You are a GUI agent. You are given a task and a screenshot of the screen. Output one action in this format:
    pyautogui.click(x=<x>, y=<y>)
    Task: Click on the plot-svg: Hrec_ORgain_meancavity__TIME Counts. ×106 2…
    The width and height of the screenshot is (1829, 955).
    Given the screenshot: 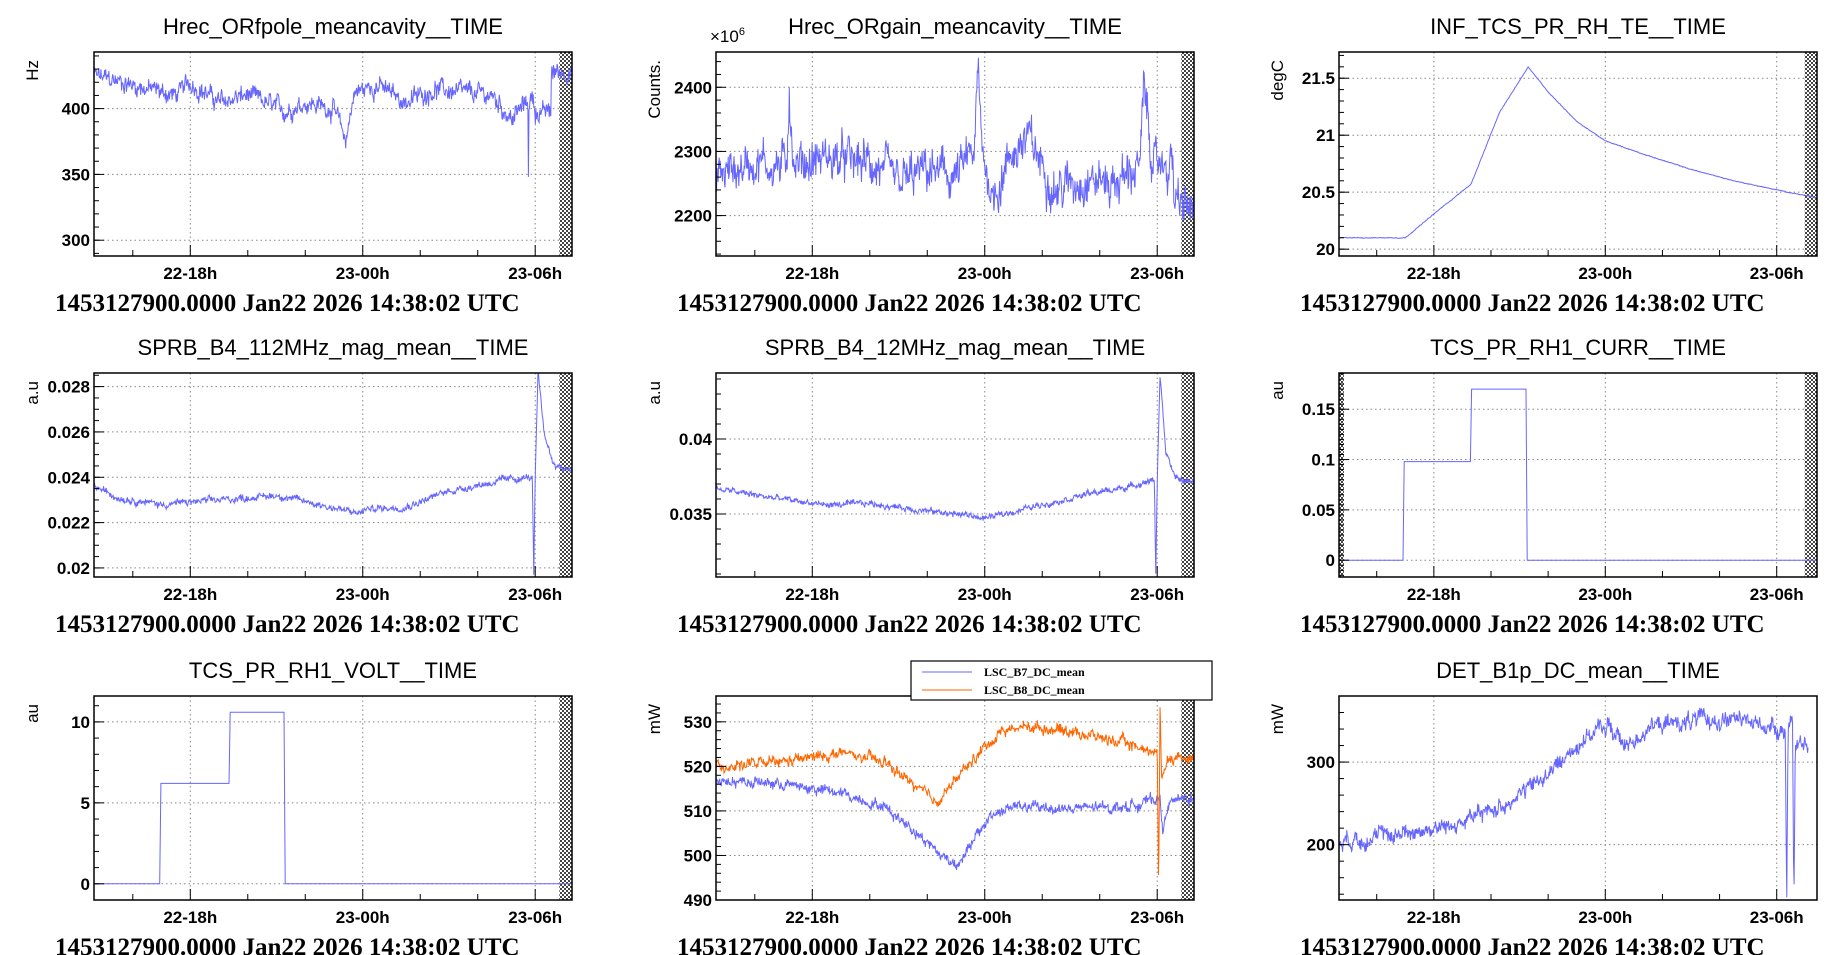 What is the action you would take?
    pyautogui.click(x=920, y=165)
    